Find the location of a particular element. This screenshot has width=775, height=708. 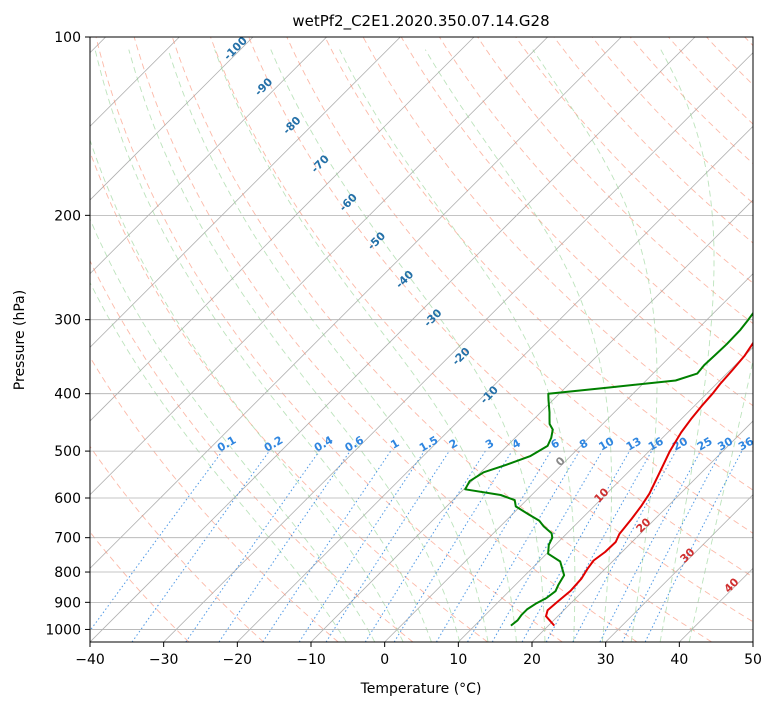

y-tick-label: 800 is located at coordinates (67, 573).